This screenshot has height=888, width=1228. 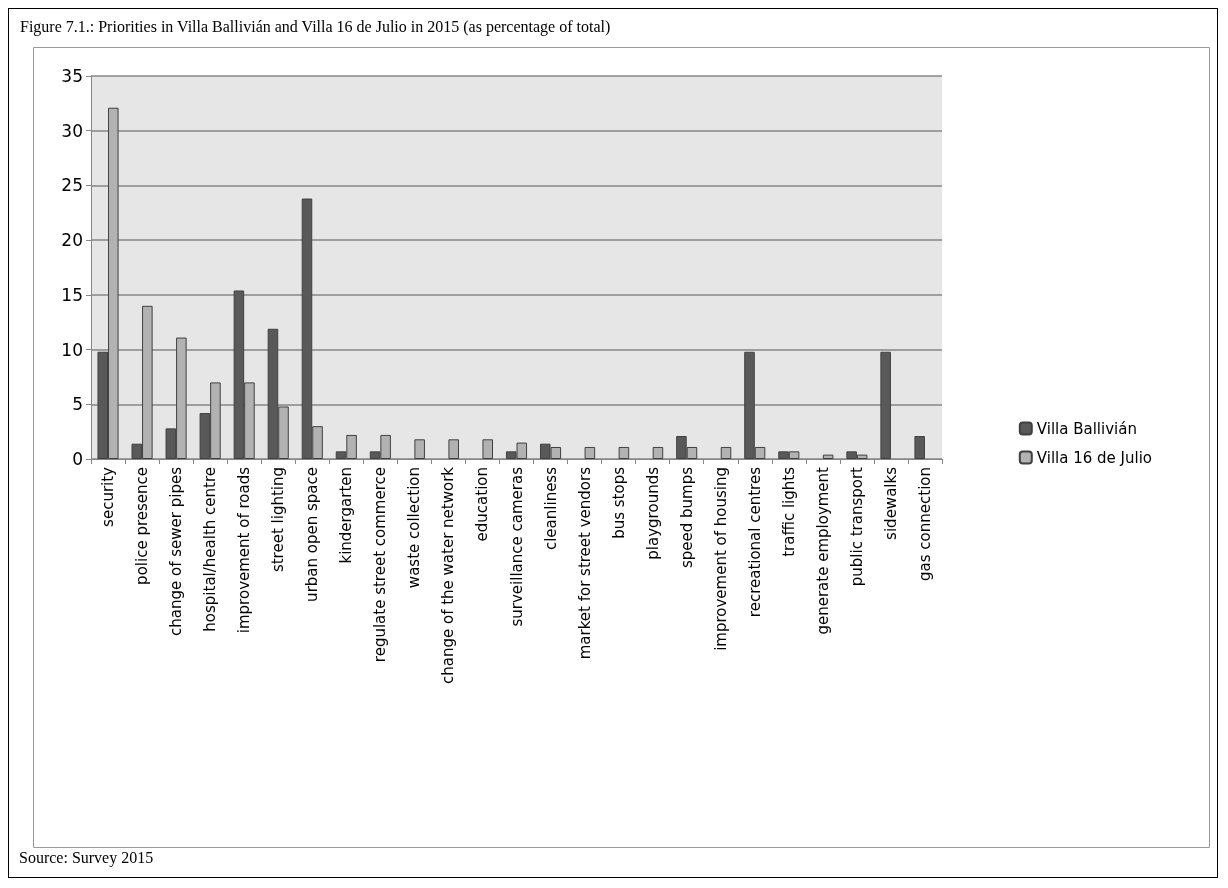 I want to click on y-tick-label: 25, so click(x=72, y=185).